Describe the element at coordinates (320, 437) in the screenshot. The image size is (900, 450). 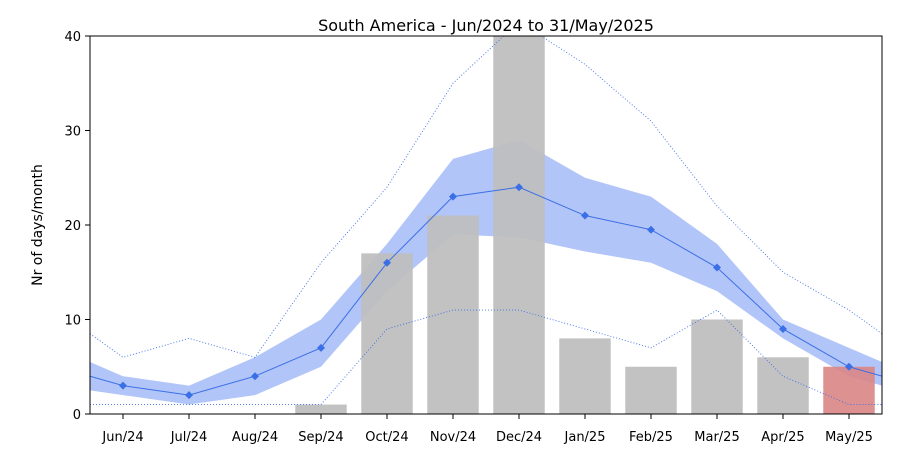
I see `x-tick-label: Sep/24` at that location.